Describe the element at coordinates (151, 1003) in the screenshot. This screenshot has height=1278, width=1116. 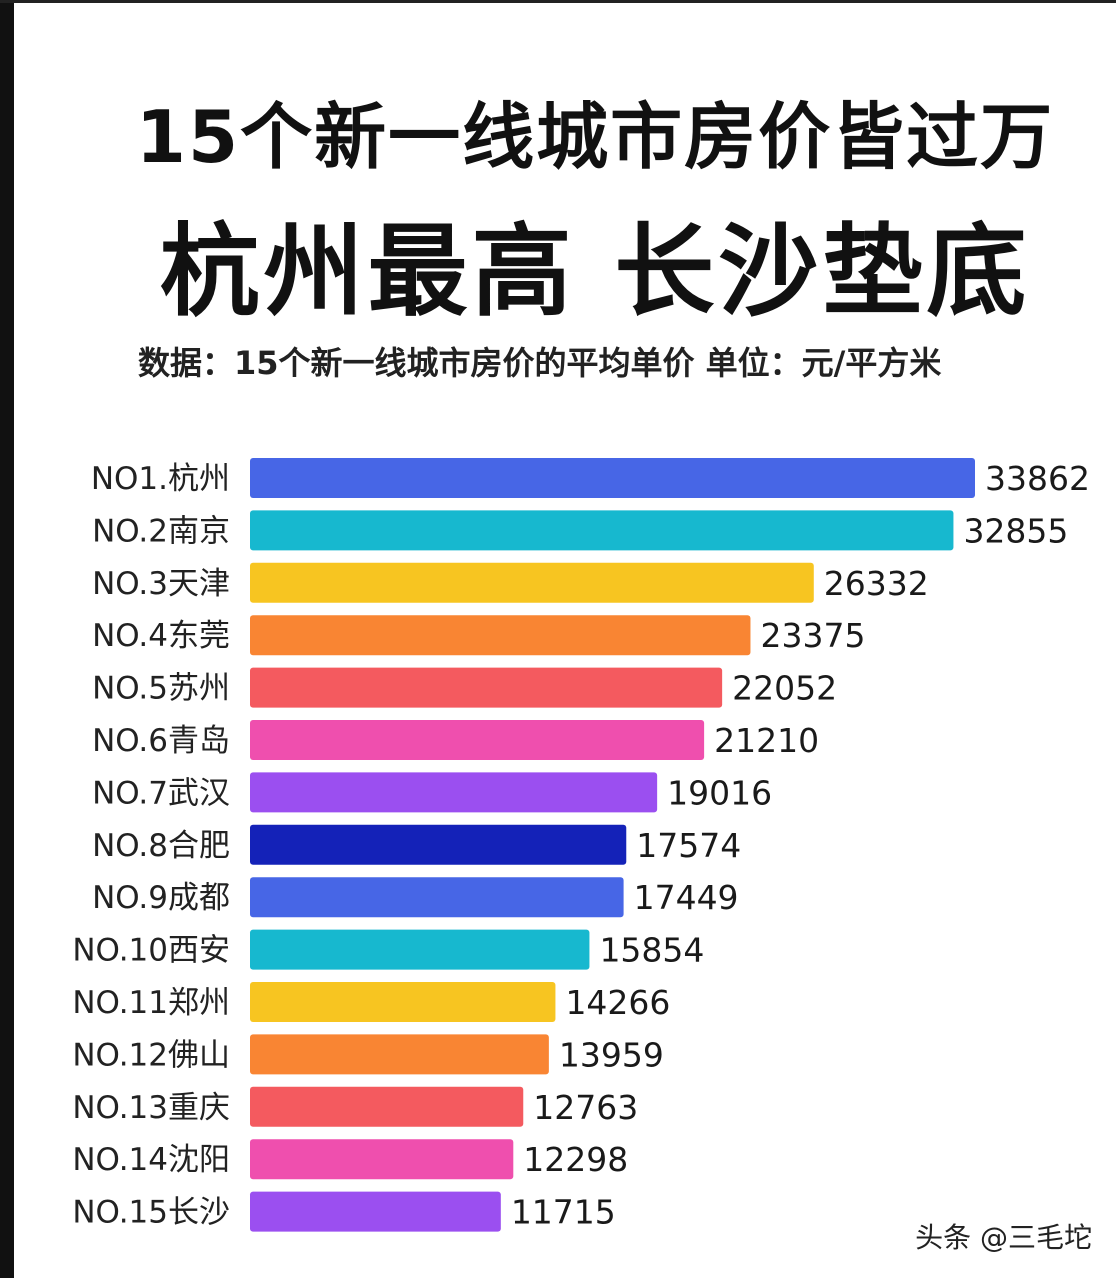
I see `category-label-11: NO.11郑州` at that location.